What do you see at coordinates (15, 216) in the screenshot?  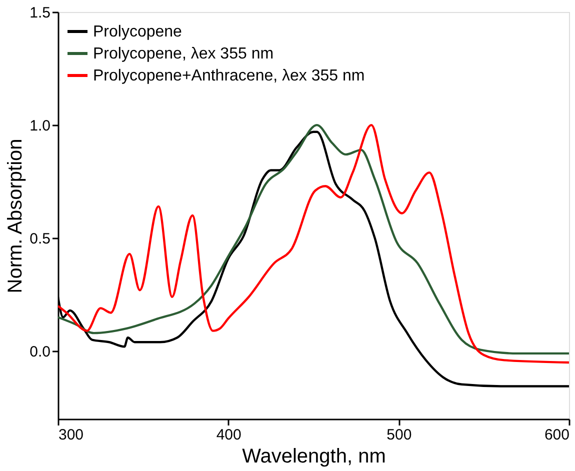 I see `y-axis-title: Norm. Absorption` at bounding box center [15, 216].